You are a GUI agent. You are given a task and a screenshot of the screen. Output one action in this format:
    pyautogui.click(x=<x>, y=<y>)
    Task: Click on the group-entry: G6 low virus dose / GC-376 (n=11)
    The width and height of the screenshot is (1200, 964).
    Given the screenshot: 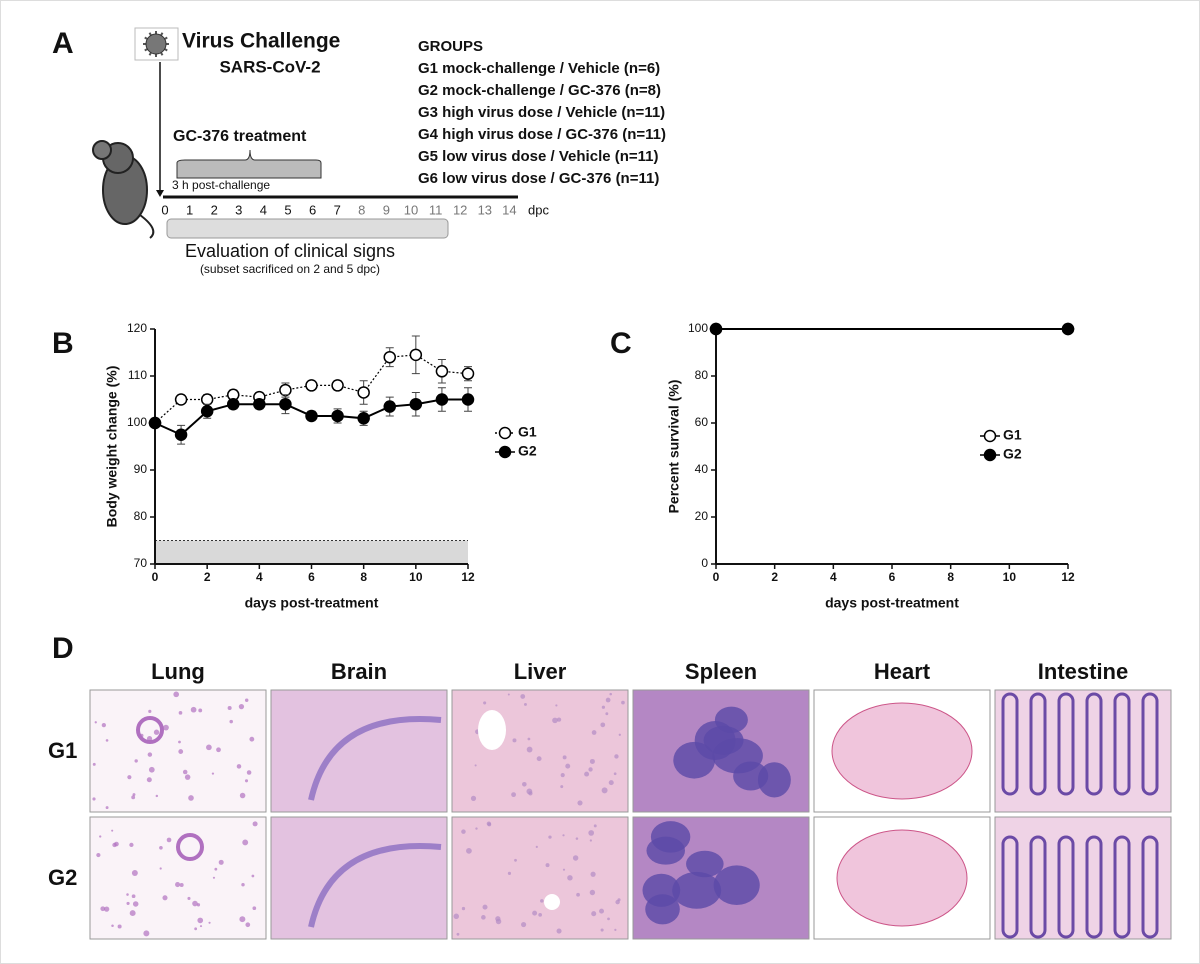 What is the action you would take?
    pyautogui.click(x=538, y=178)
    